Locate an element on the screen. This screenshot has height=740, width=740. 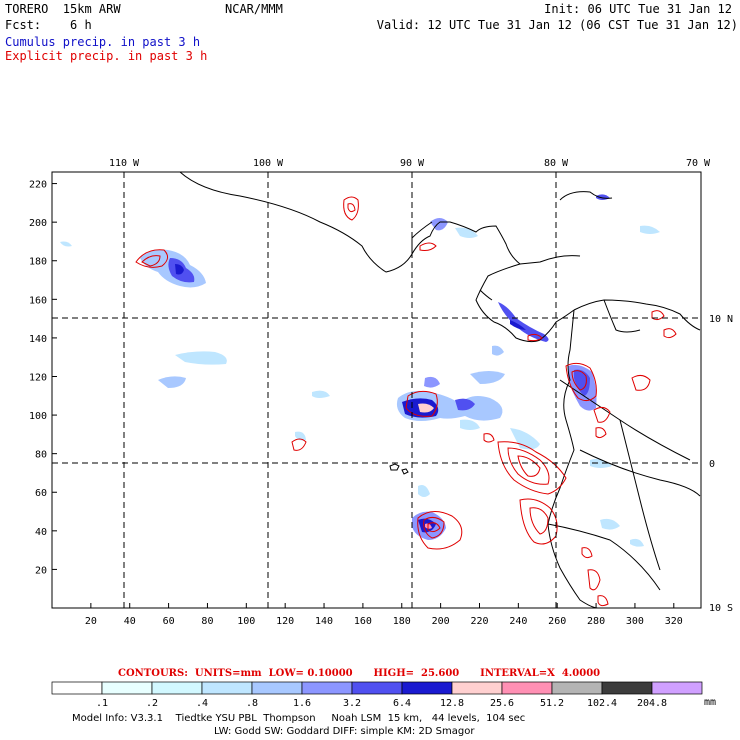
colorbar-label: 6.4 is located at coordinates (402, 703).